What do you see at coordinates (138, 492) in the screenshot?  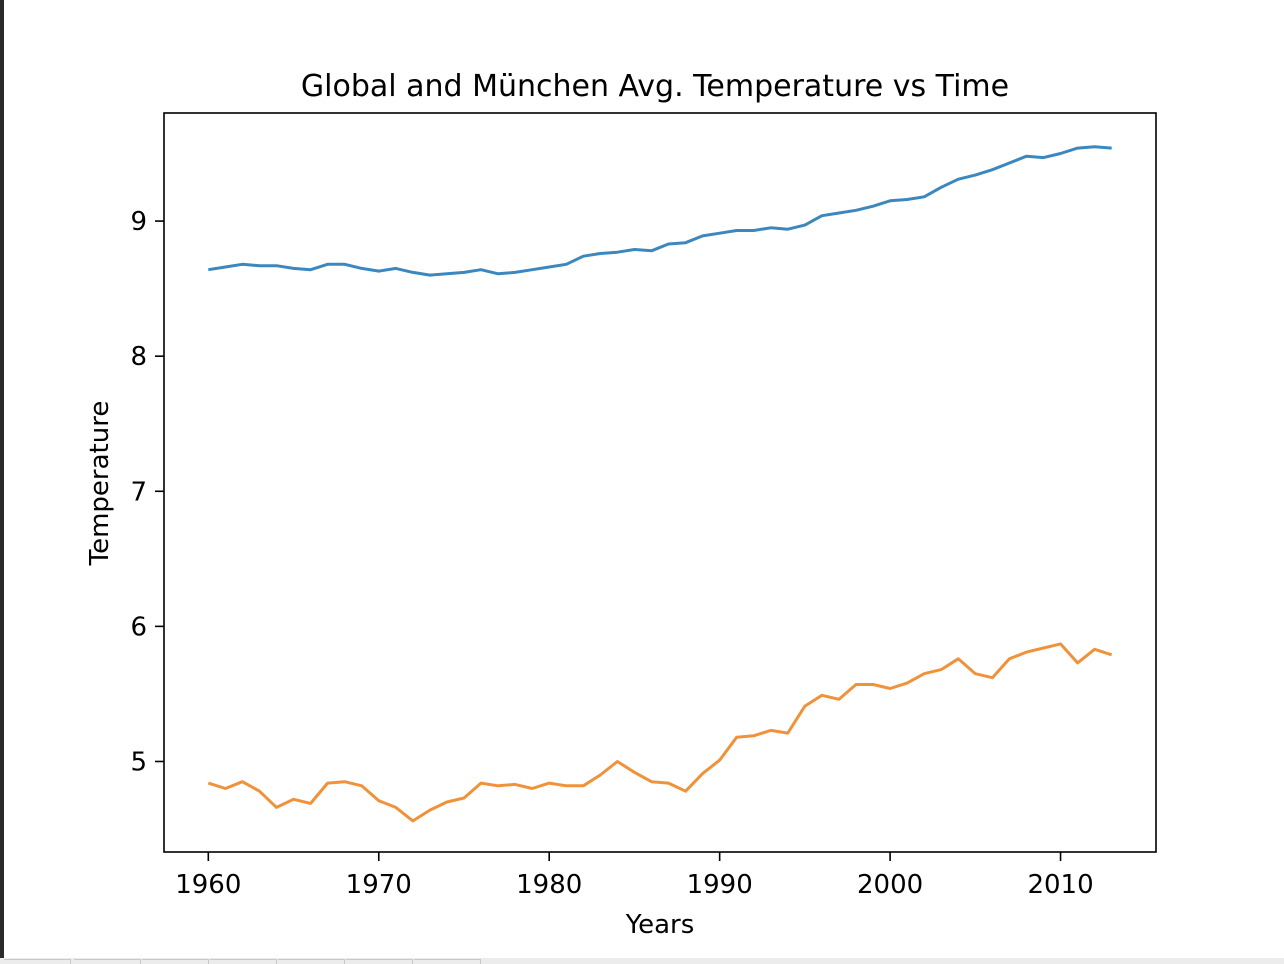 I see `y-tick-label: 7` at bounding box center [138, 492].